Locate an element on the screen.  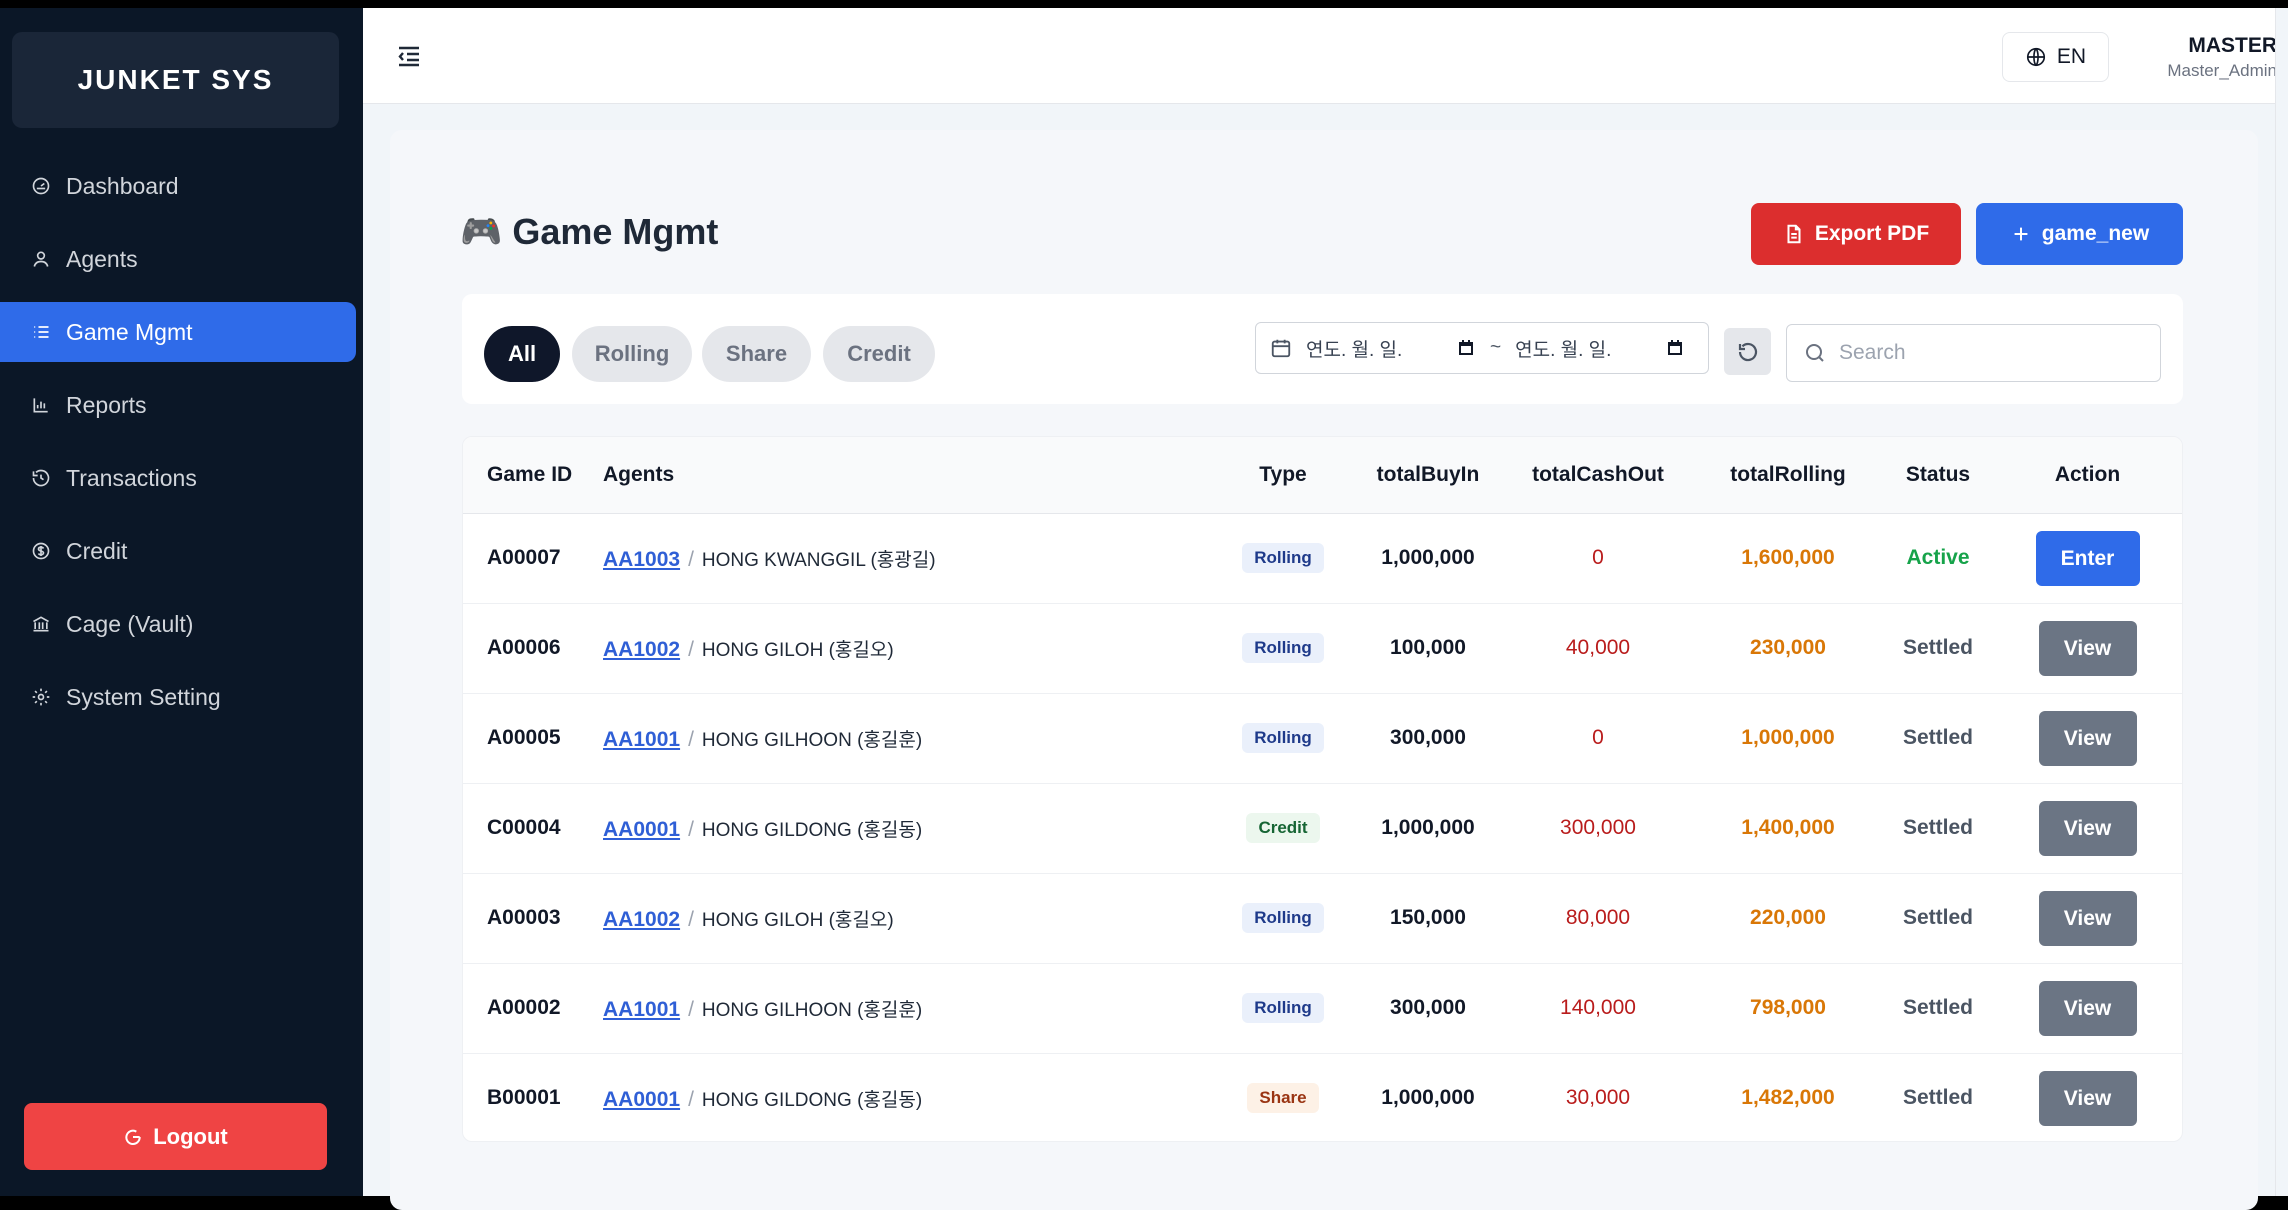
logout-button: Logout is located at coordinates (175, 1136).